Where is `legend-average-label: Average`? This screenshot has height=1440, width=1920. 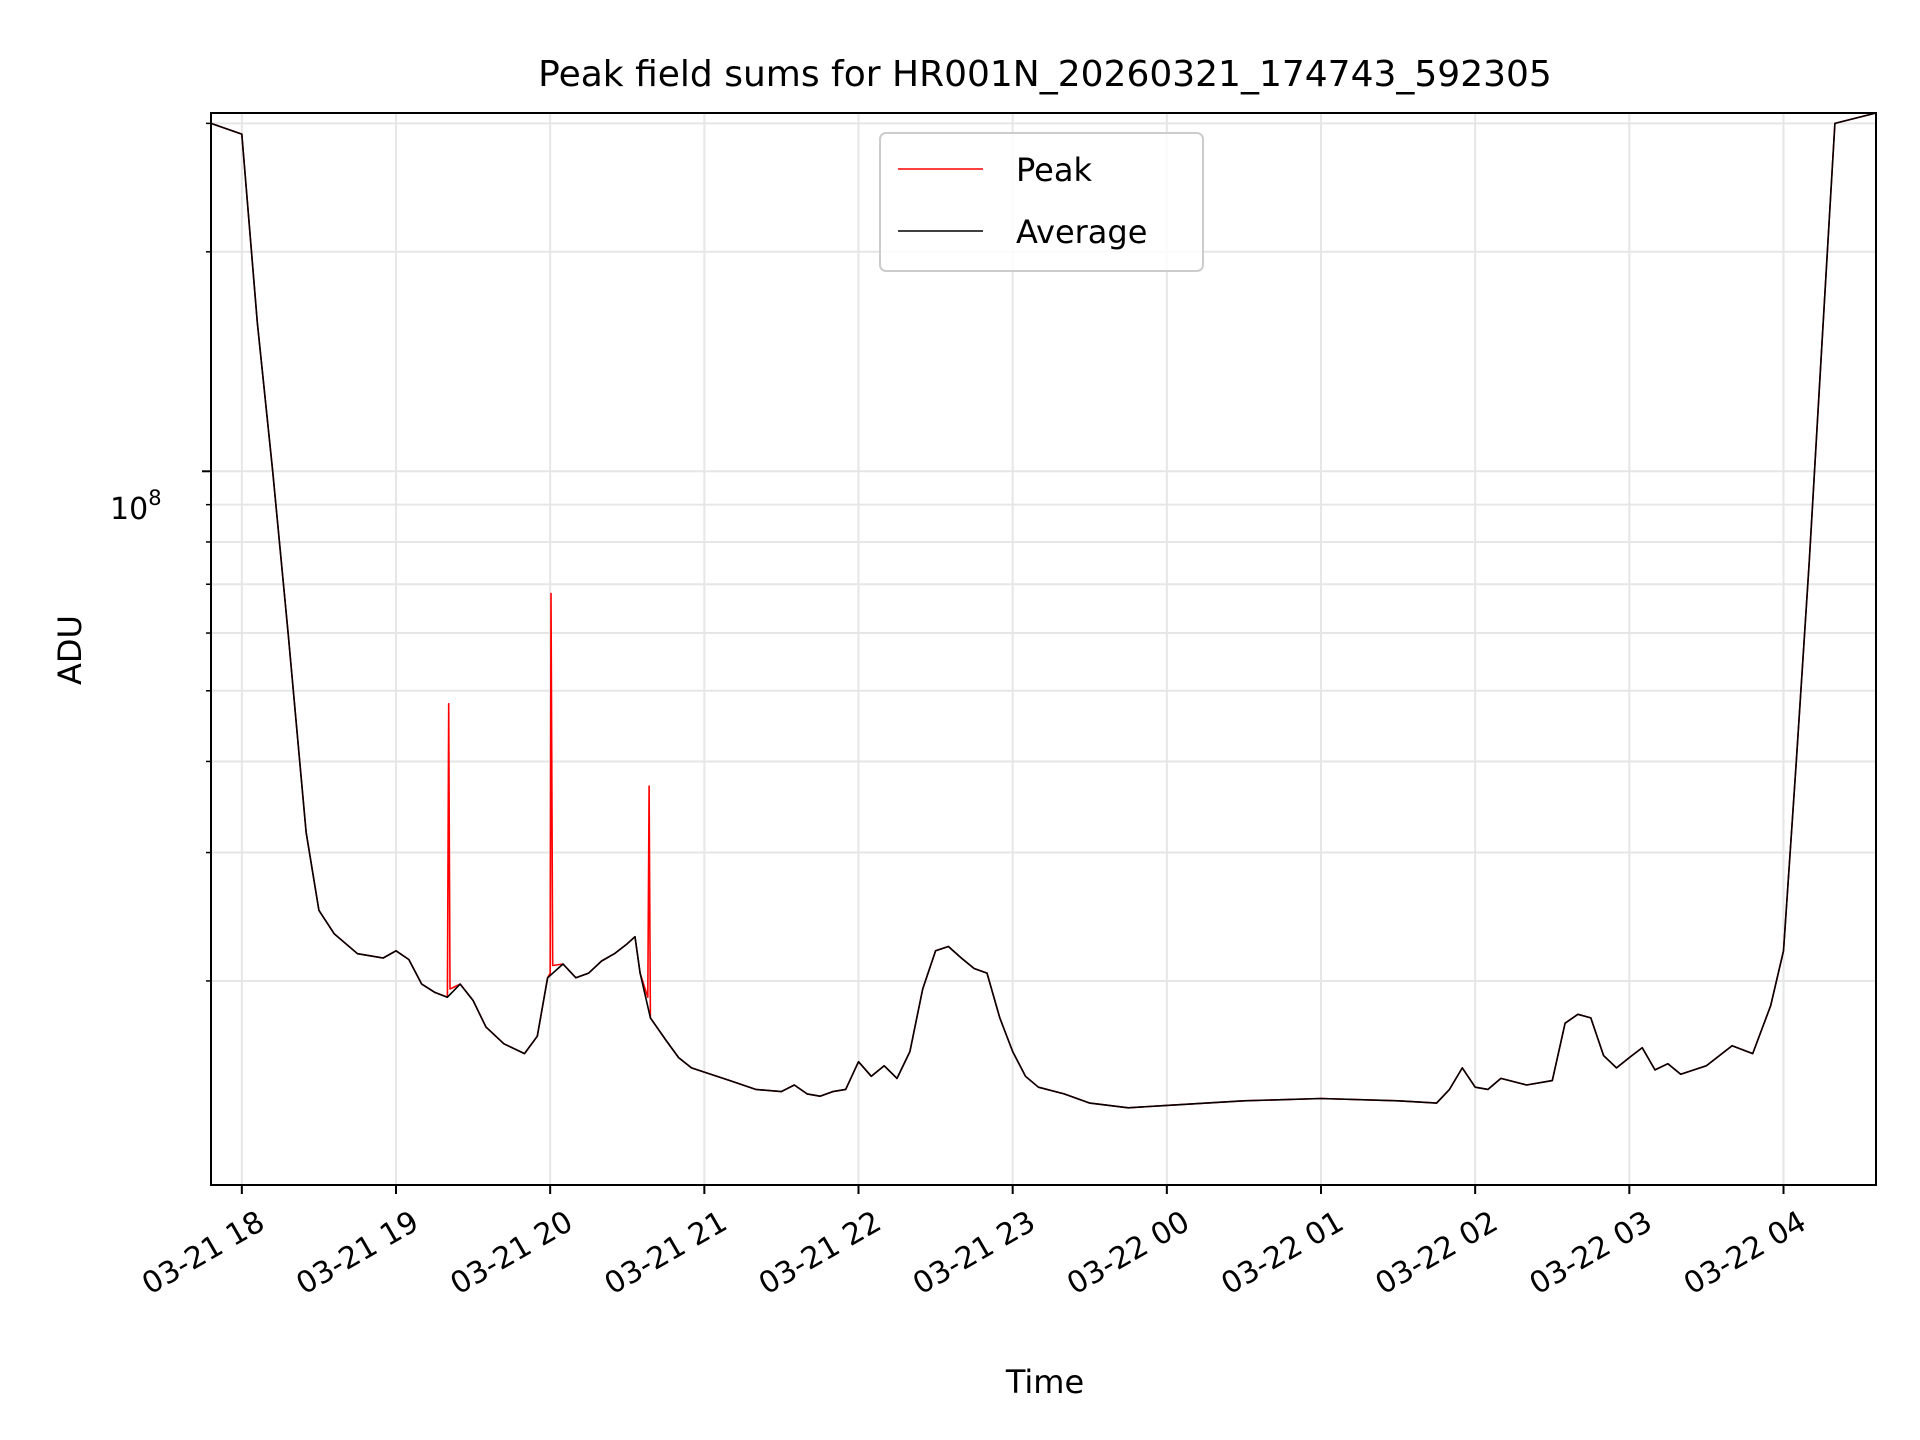 legend-average-label: Average is located at coordinates (1081, 232).